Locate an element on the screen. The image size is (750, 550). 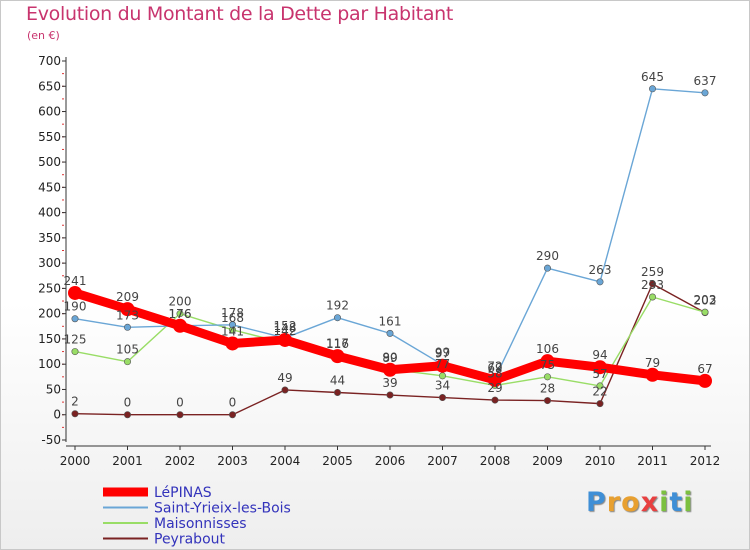
data-label-l-pinas: 89 is located at coordinates (389, 358).